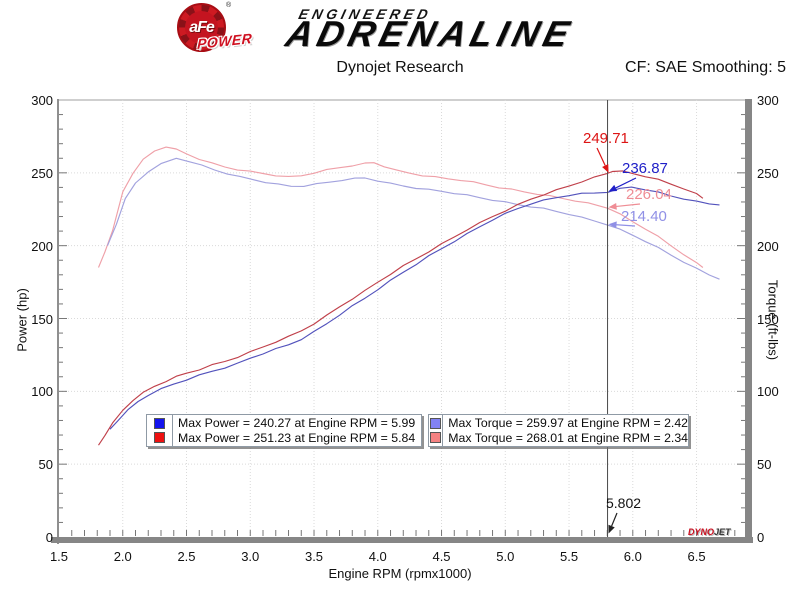 The width and height of the screenshot is (800, 600). What do you see at coordinates (401, 100) in the screenshot?
I see `plot-border-top` at bounding box center [401, 100].